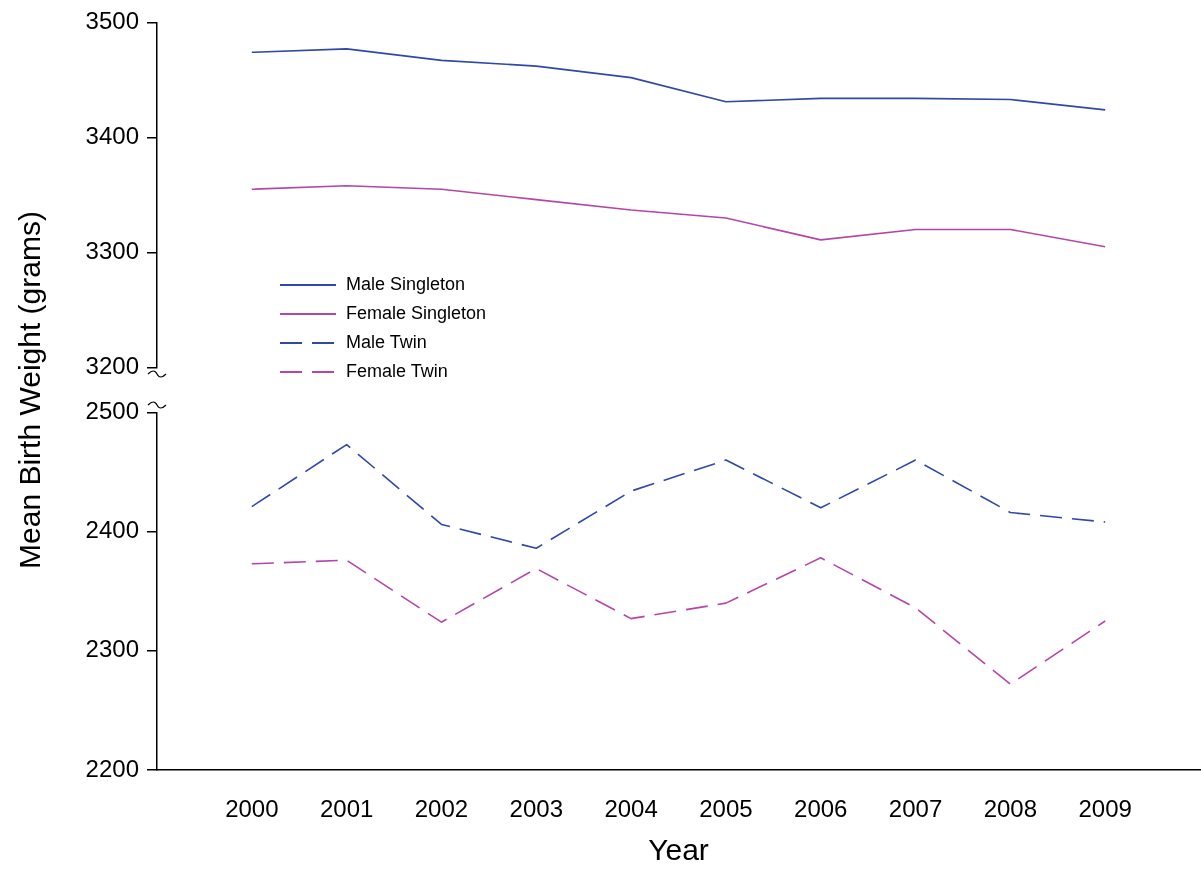 The image size is (1201, 874). Describe the element at coordinates (346, 809) in the screenshot. I see `x-tick-label: 2001` at that location.